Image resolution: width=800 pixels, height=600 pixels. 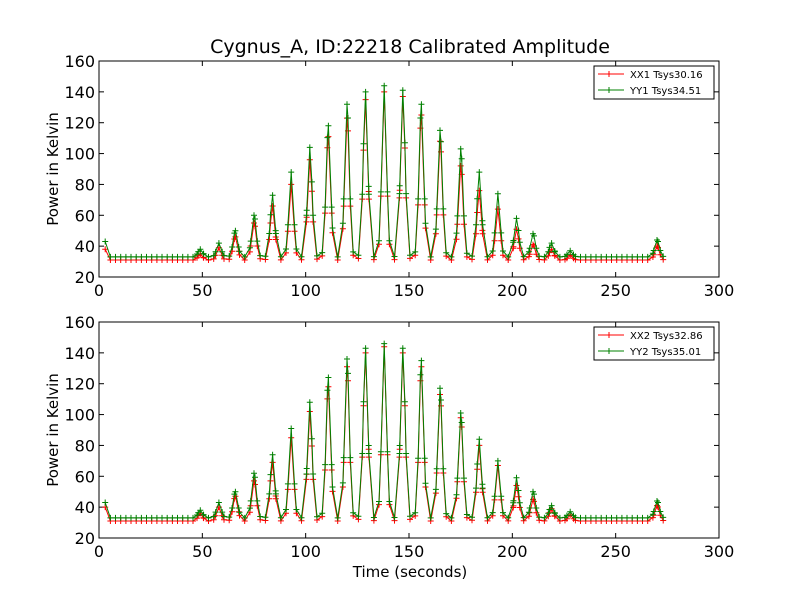 I want to click on top-x-tick-label-1: 50, so click(x=202, y=290).